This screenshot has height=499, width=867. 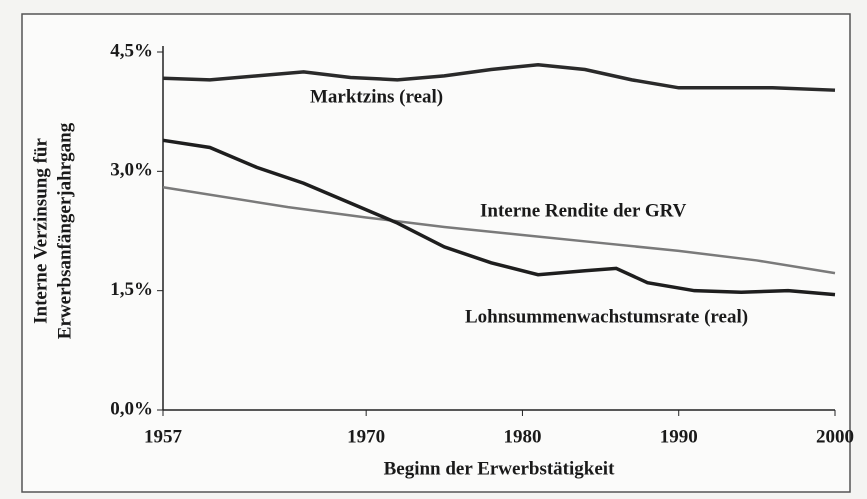 What do you see at coordinates (131, 289) in the screenshot?
I see `y-tick-label: 1,5%` at bounding box center [131, 289].